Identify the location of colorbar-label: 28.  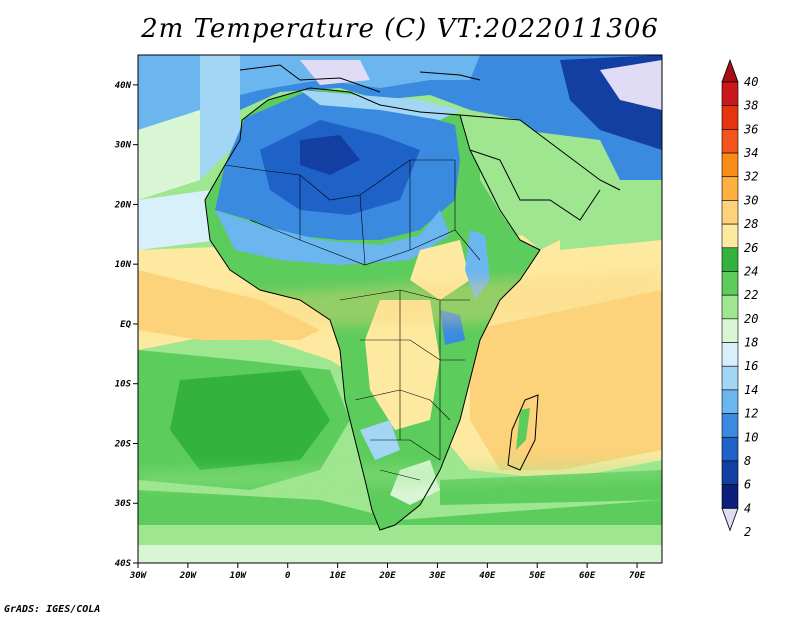
(751, 224).